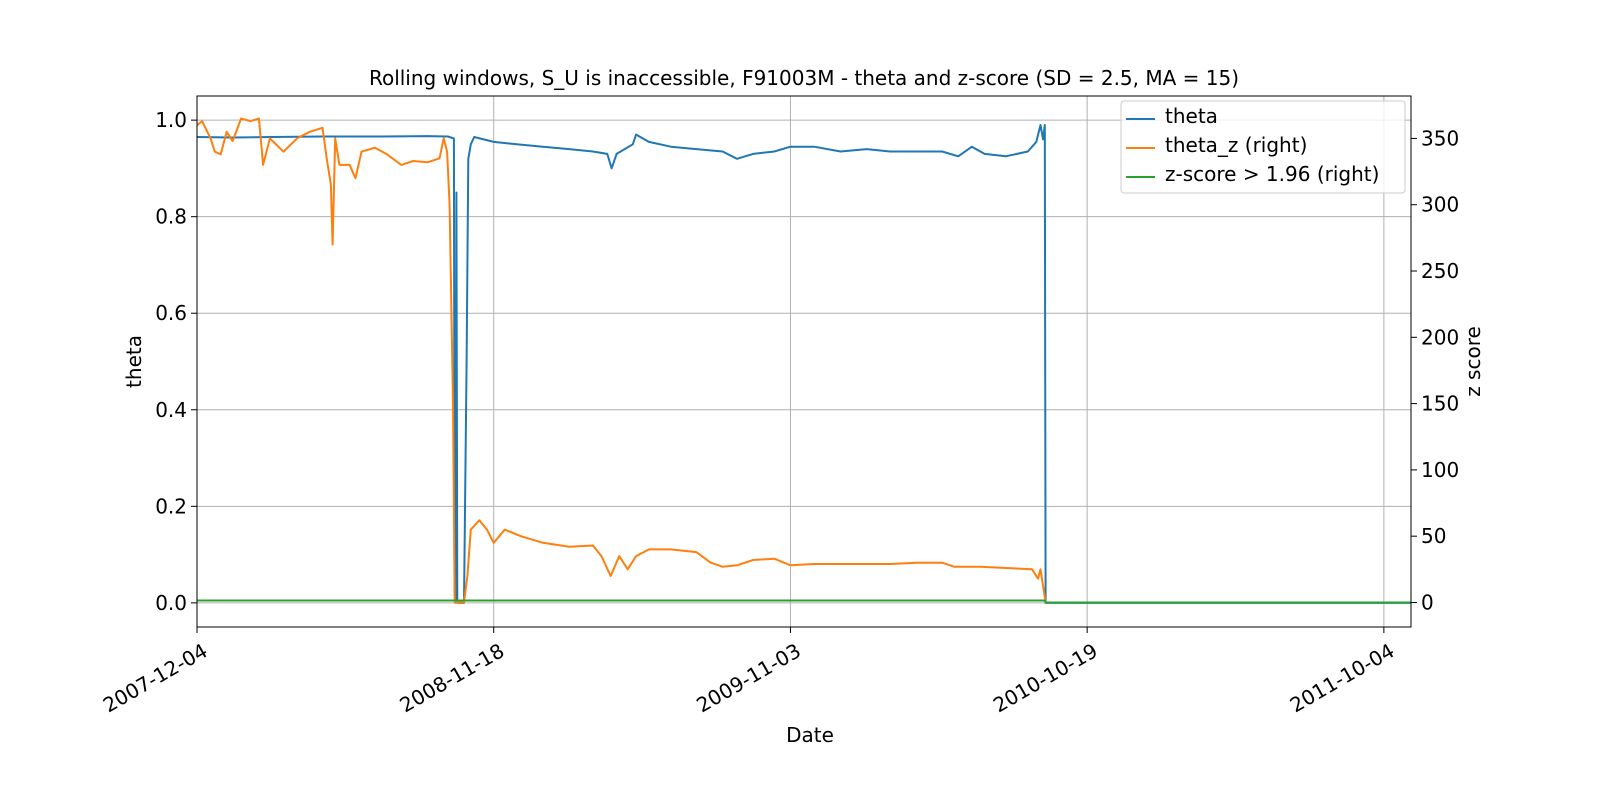  I want to click on y-tick-label: 1.0, so click(171, 120).